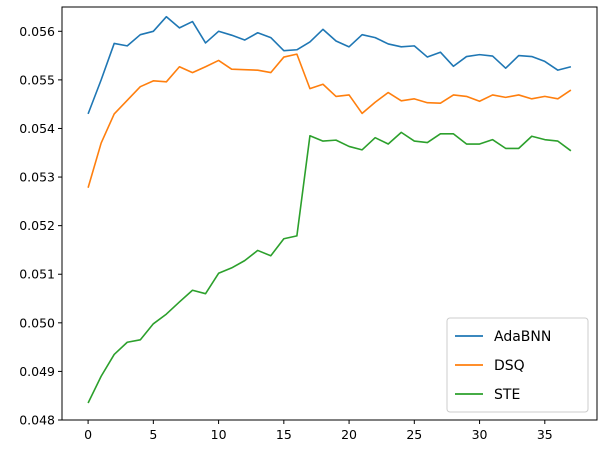  I want to click on x-tick-label: 15, so click(284, 434).